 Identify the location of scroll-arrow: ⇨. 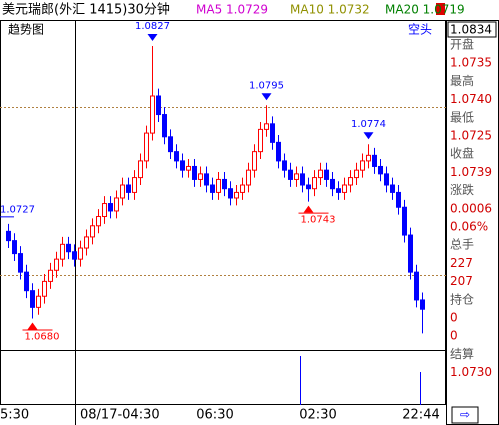
(465, 415).